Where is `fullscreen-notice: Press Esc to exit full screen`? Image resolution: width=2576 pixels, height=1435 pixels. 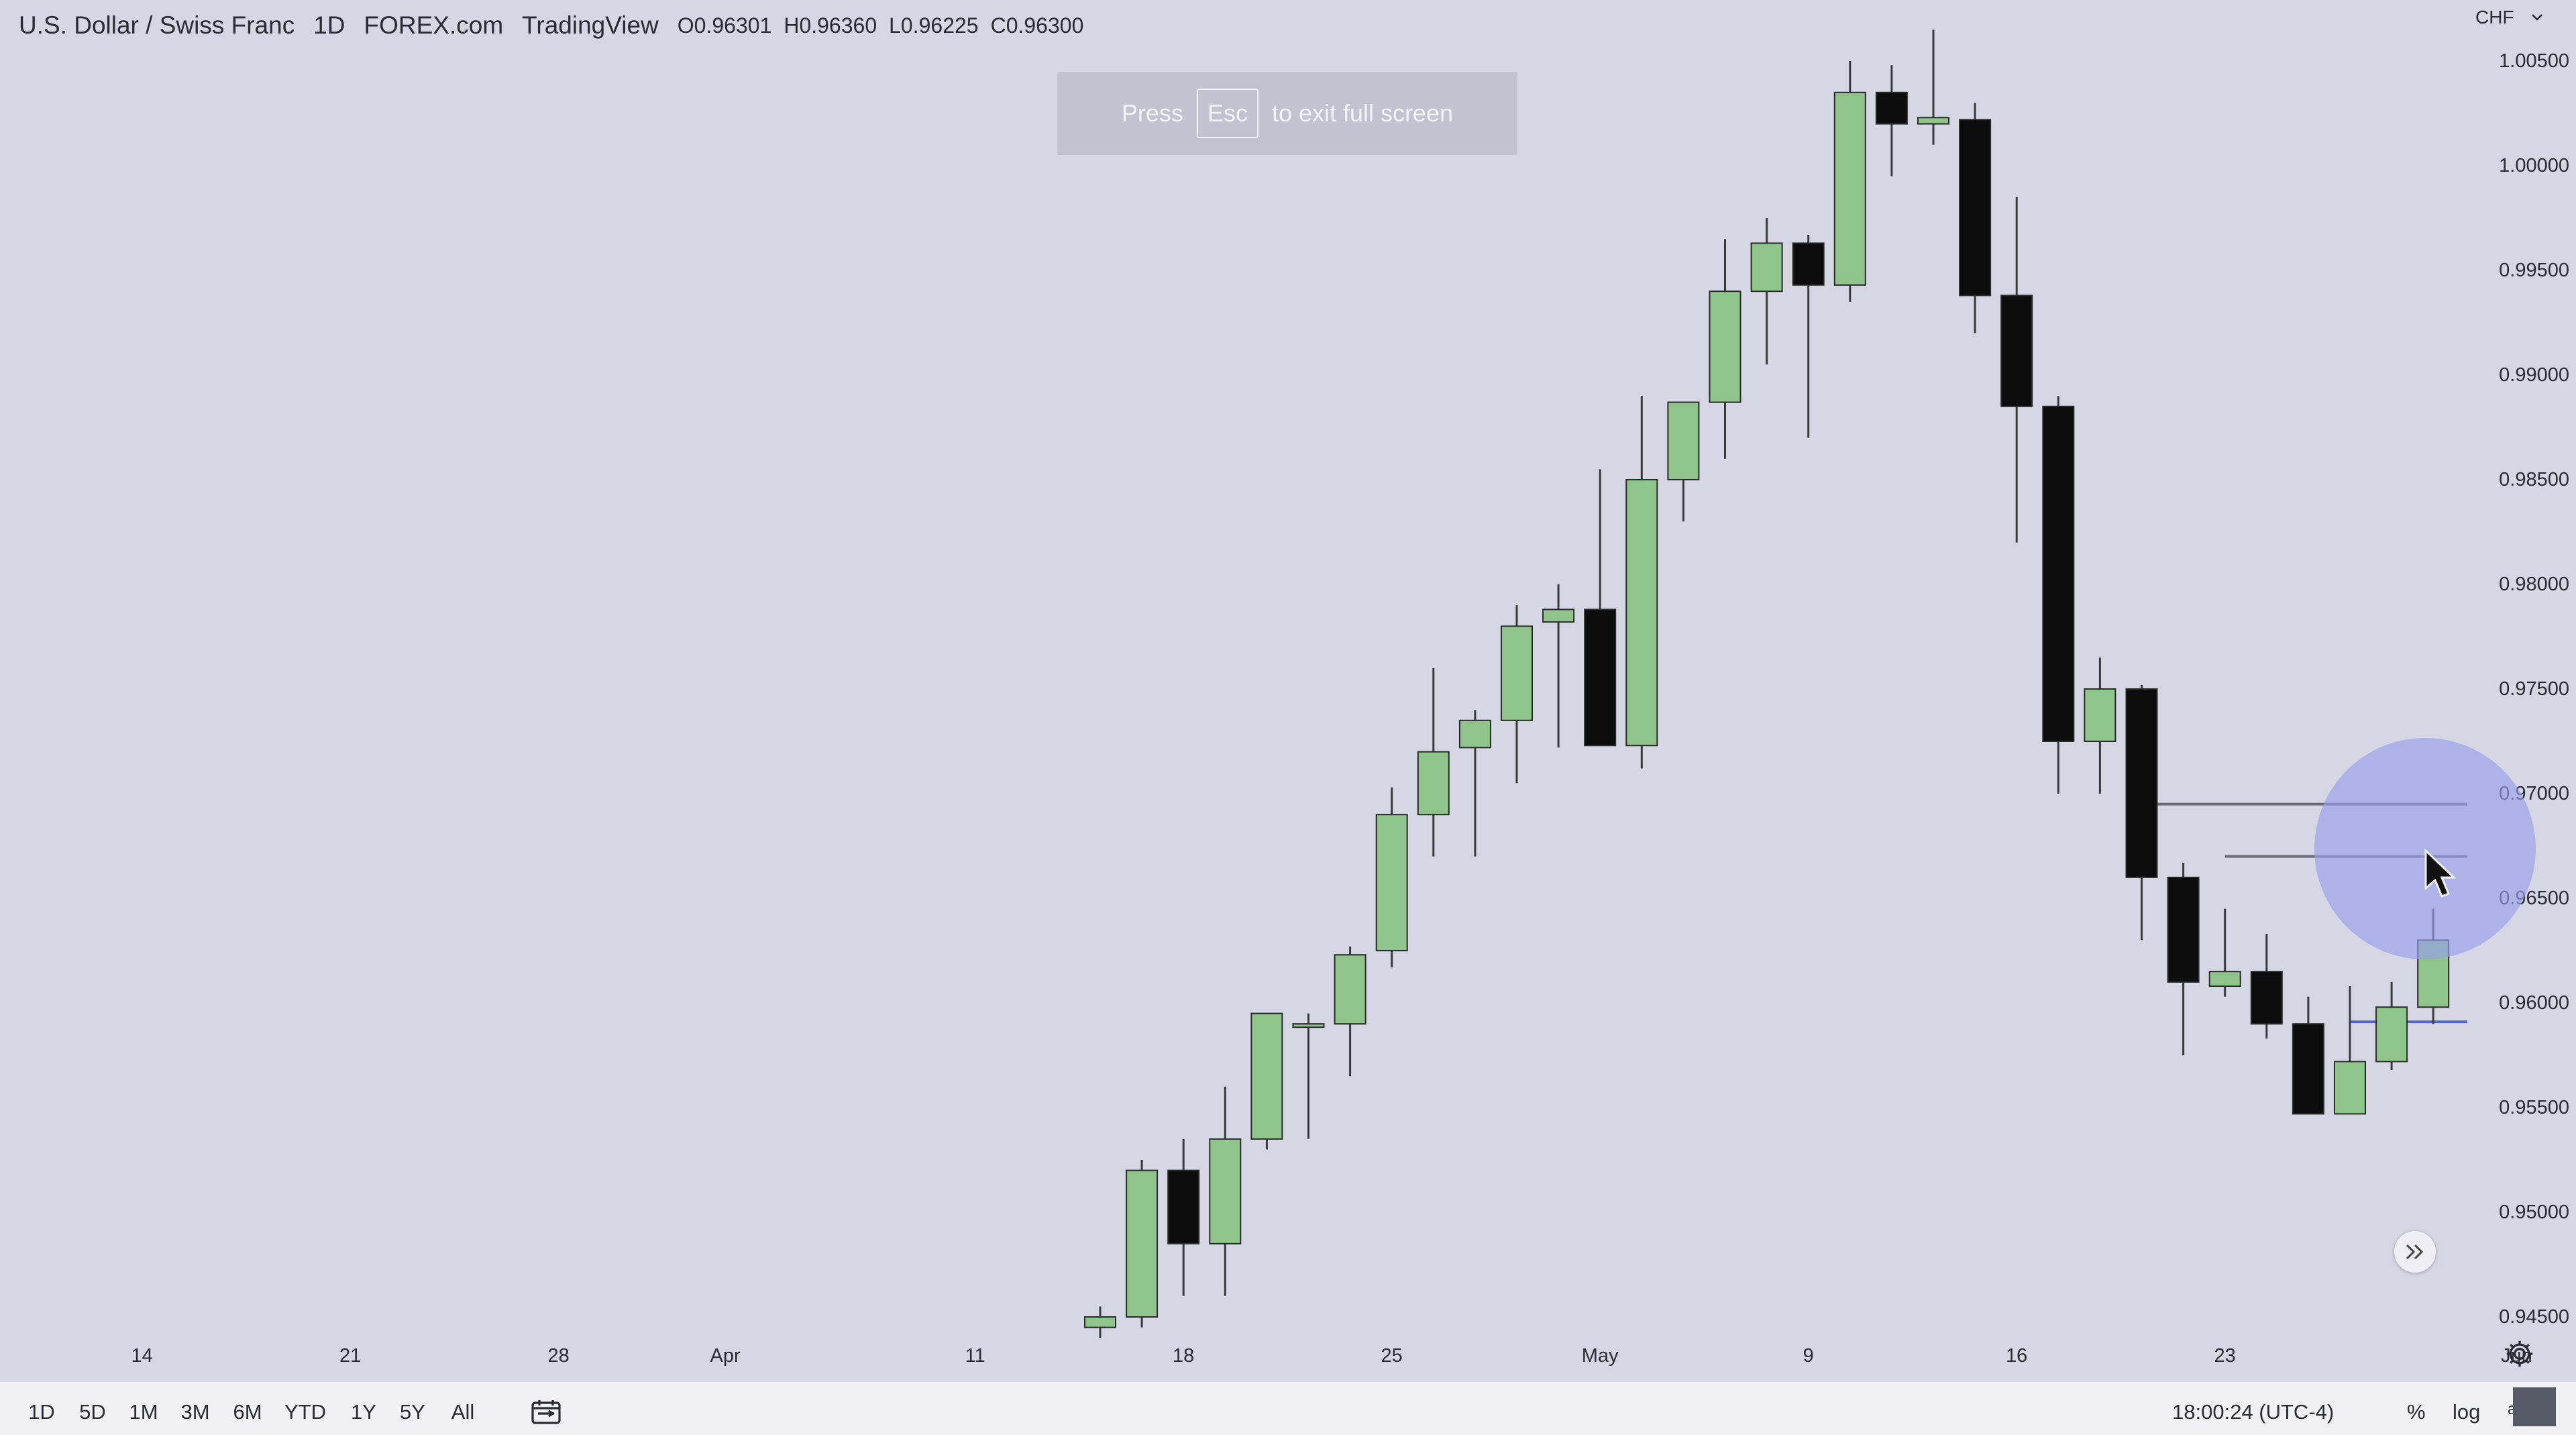
fullscreen-notice: Press Esc to exit full screen is located at coordinates (1287, 114).